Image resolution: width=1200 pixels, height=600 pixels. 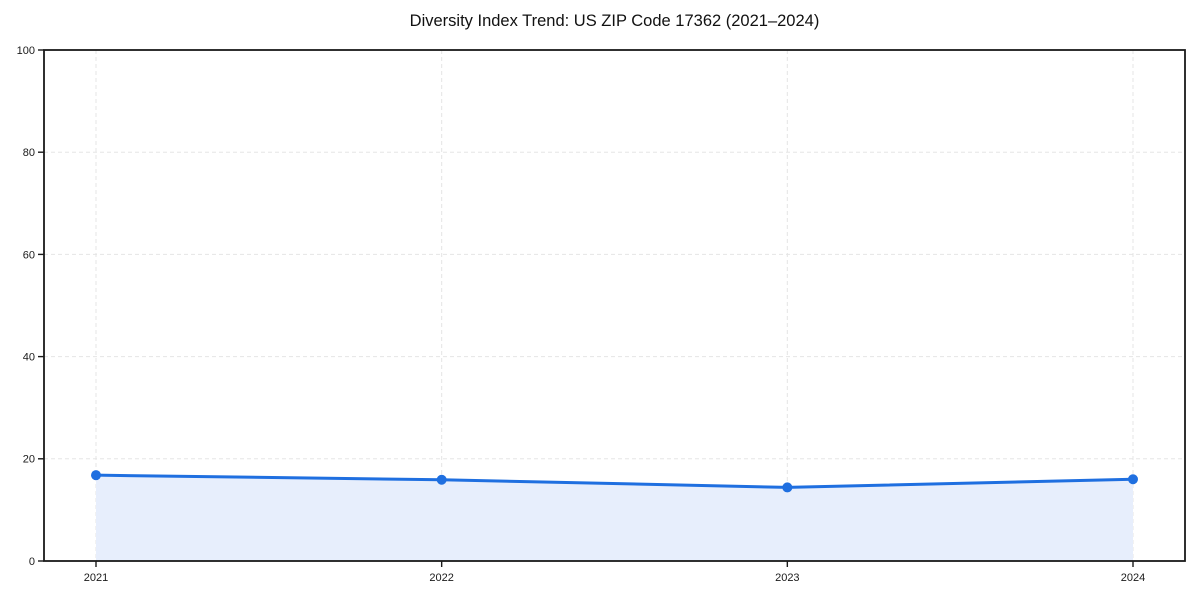 What do you see at coordinates (29, 153) in the screenshot?
I see `y-tick-label-80: 80` at bounding box center [29, 153].